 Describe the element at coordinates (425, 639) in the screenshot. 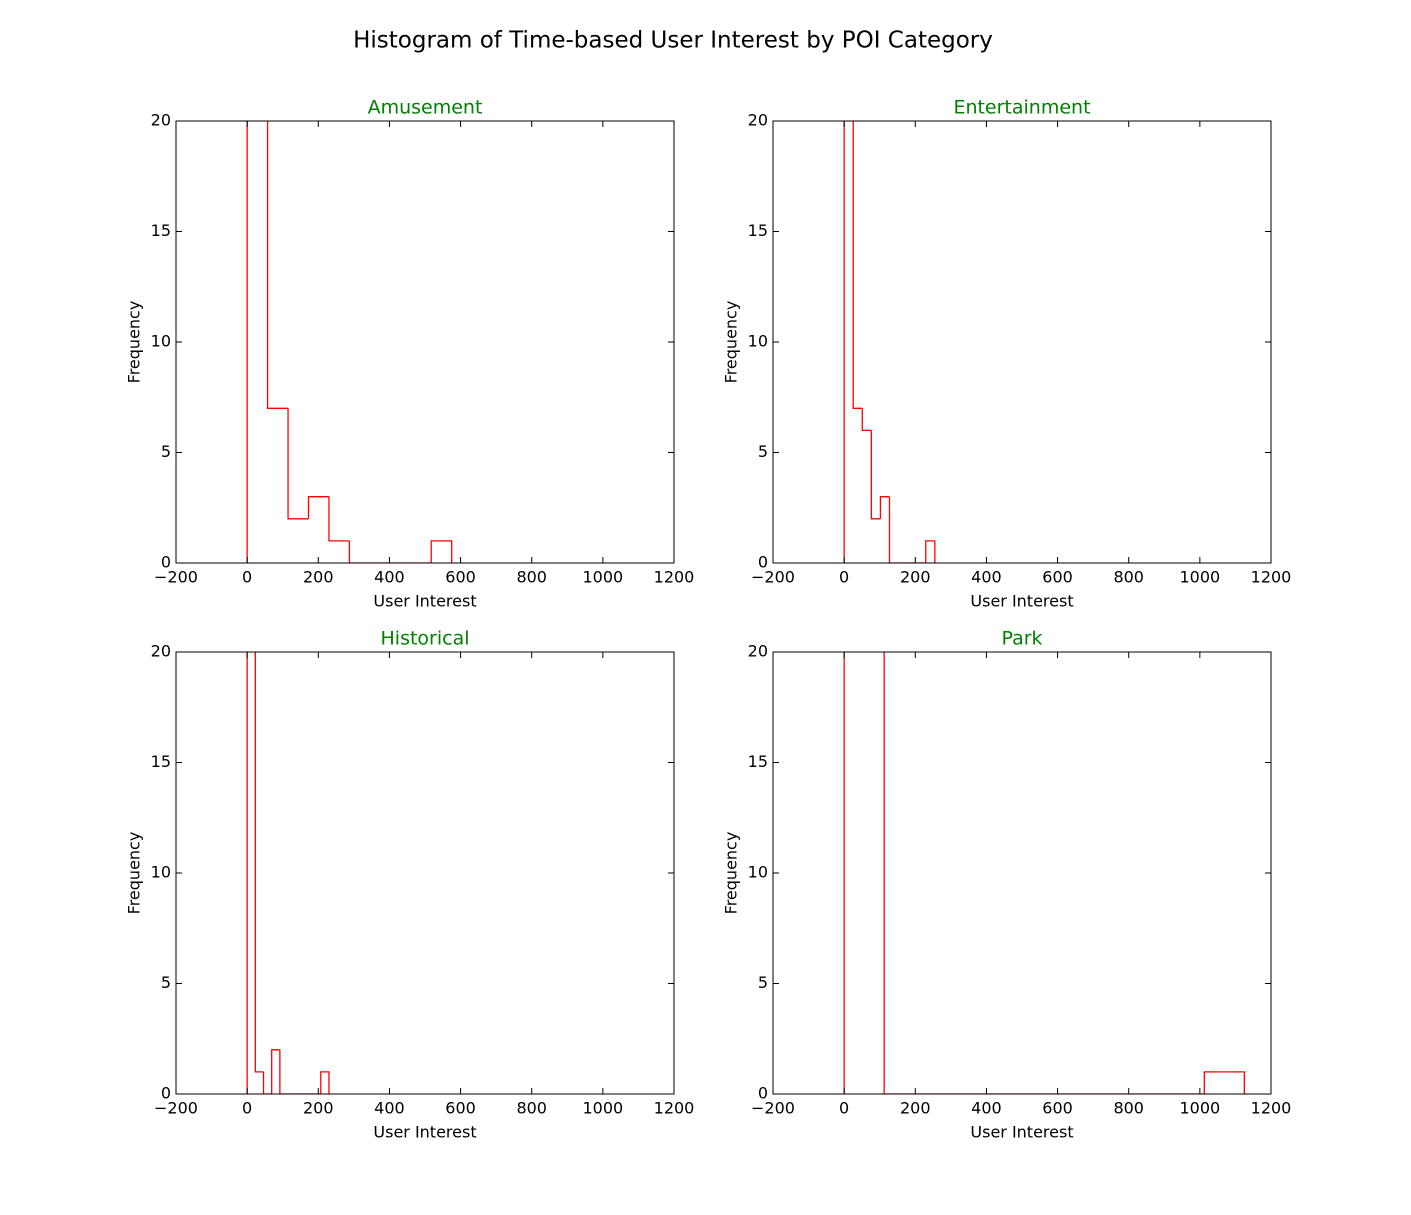

I see `axes-title: Historical` at that location.